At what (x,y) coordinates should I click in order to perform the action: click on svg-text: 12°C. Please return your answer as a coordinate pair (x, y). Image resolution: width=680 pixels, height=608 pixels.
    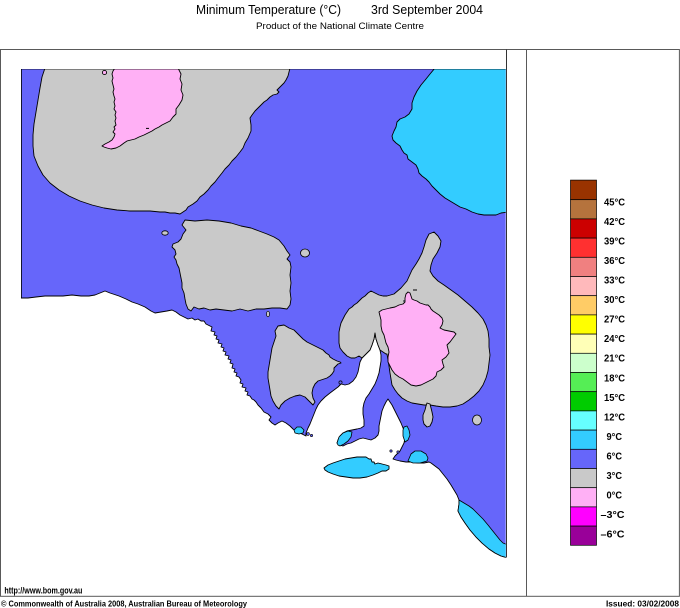
    Looking at the image, I should click on (614, 417).